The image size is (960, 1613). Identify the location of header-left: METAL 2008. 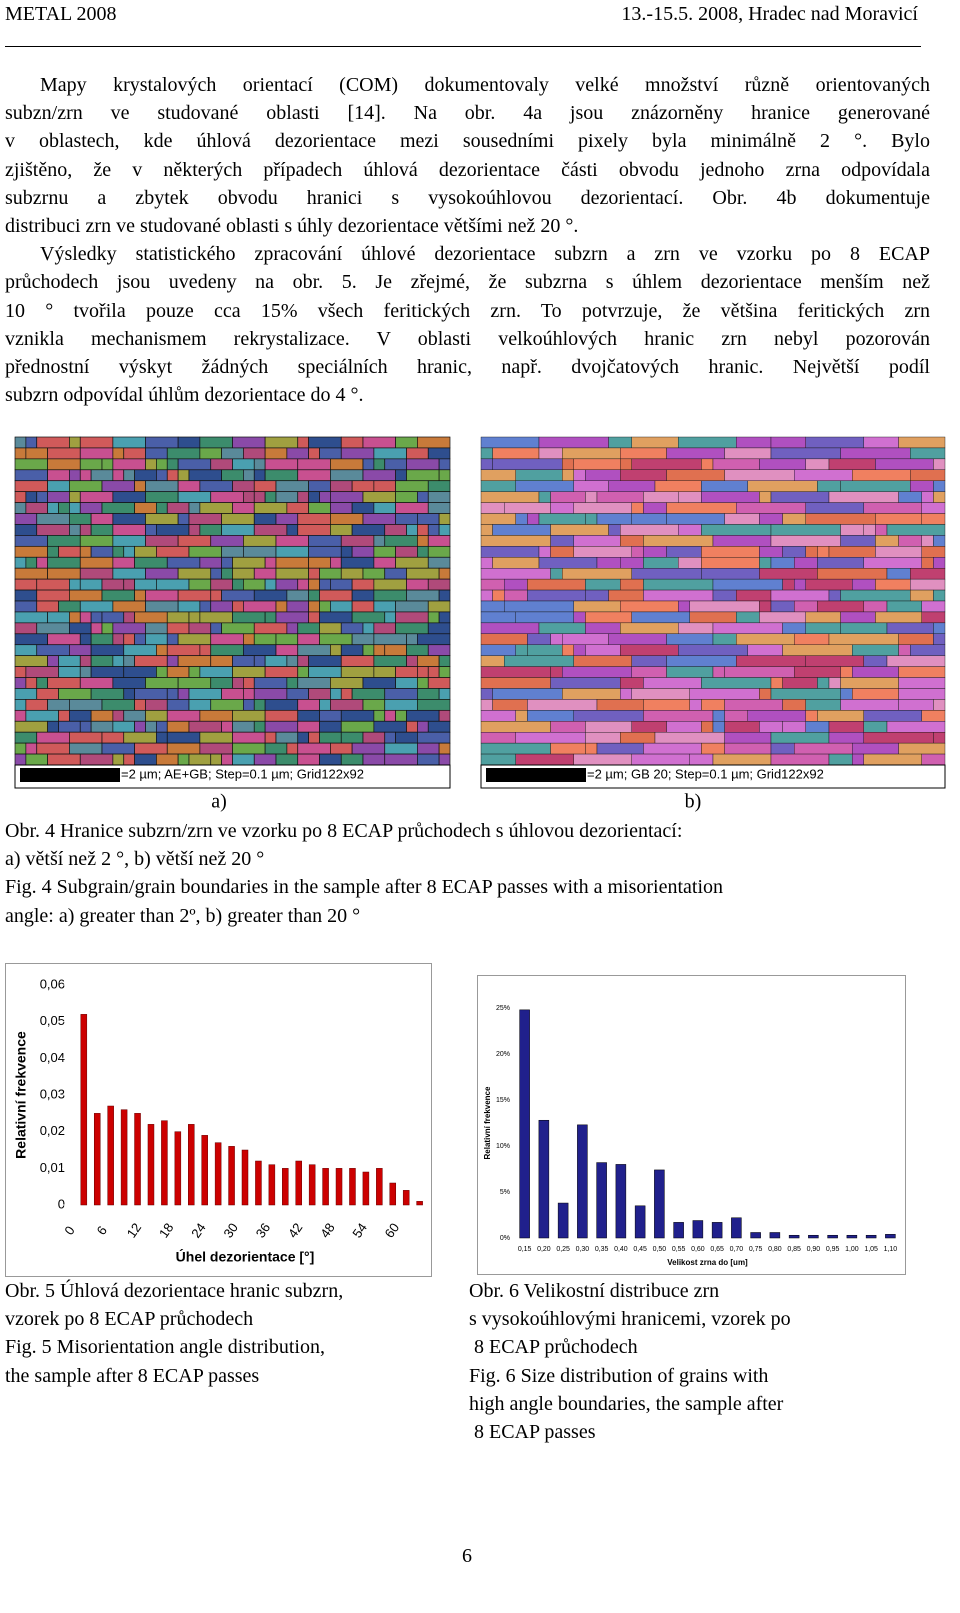
(61, 14).